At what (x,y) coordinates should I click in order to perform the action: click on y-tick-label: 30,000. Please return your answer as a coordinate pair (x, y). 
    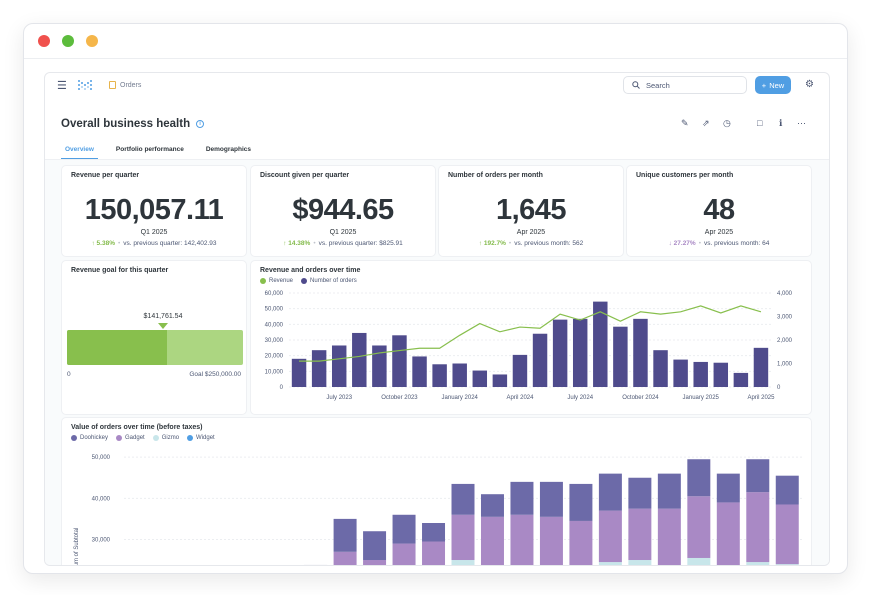
    Looking at the image, I should click on (101, 540).